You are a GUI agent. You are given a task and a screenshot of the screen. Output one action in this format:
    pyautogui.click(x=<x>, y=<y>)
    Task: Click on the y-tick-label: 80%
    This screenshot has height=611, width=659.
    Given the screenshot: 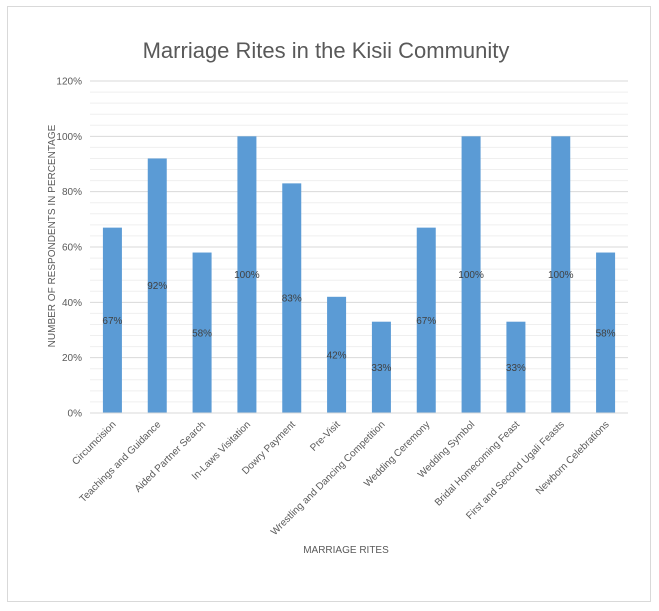 What is the action you would take?
    pyautogui.click(x=72, y=192)
    